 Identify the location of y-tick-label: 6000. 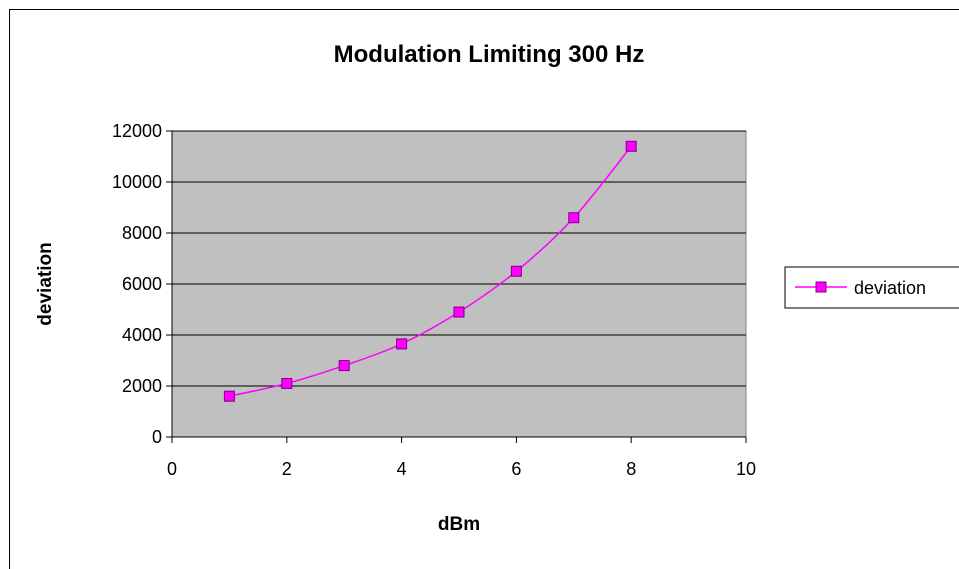
(142, 284).